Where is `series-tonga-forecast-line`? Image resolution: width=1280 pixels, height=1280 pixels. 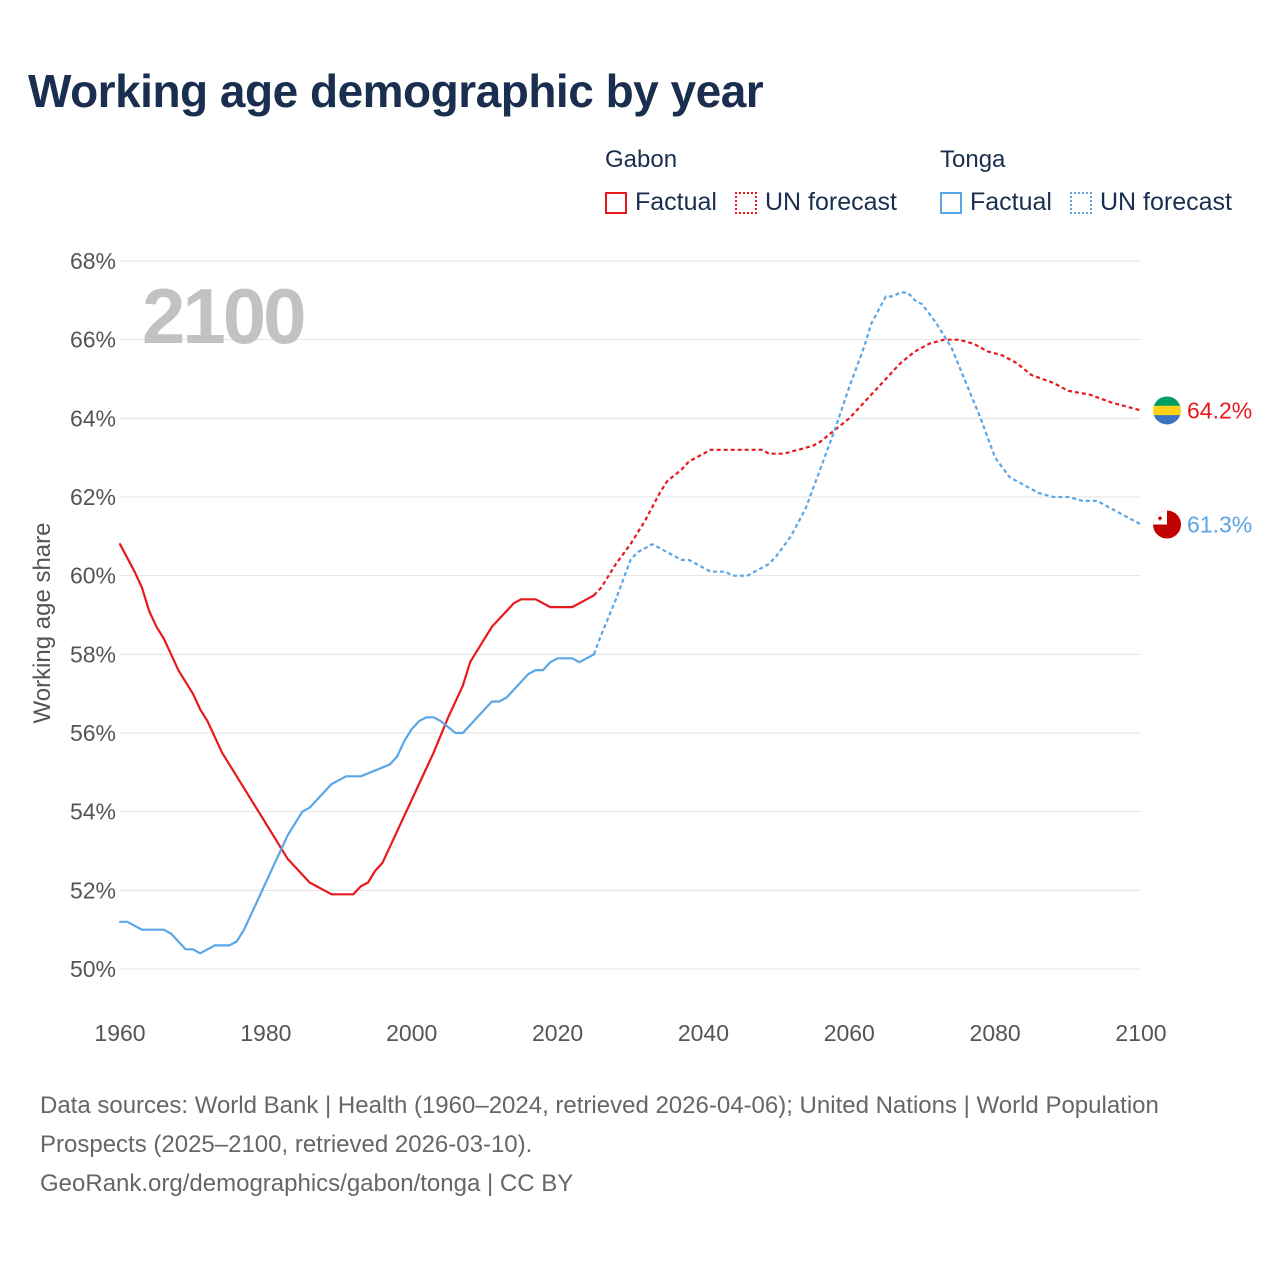 series-tonga-forecast-line is located at coordinates (867, 473).